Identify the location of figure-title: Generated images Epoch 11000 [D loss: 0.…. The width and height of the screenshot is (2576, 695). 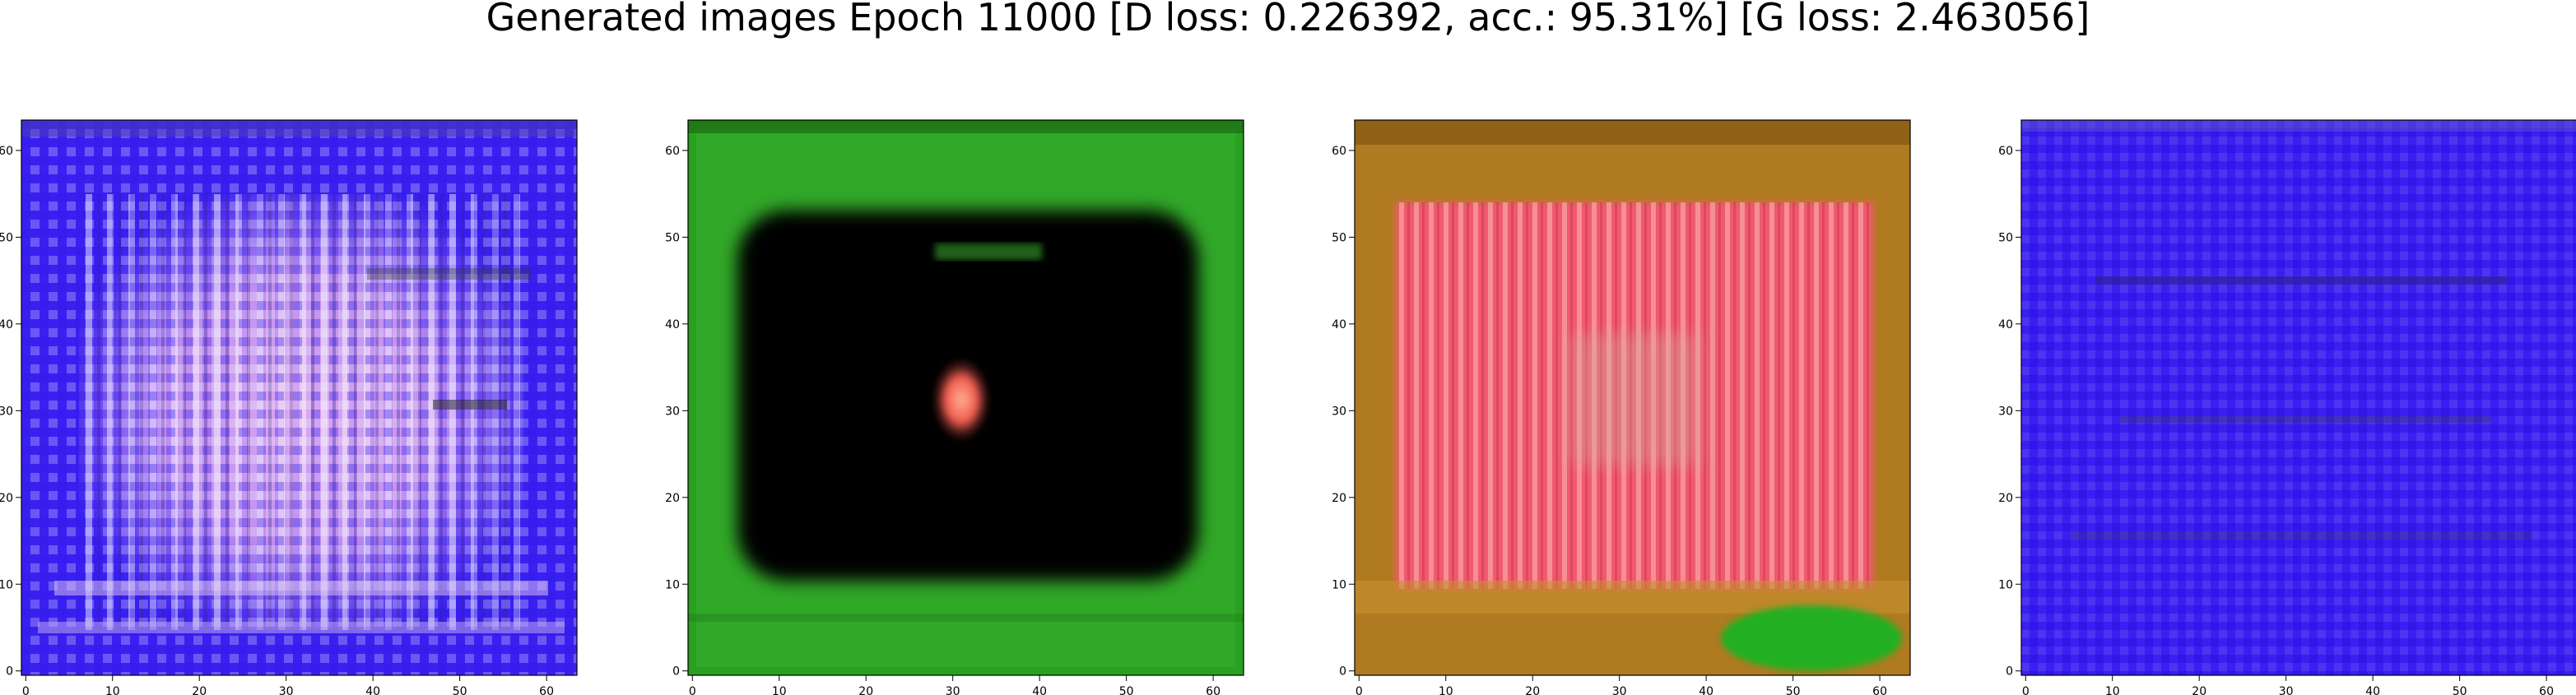
(1288, 19).